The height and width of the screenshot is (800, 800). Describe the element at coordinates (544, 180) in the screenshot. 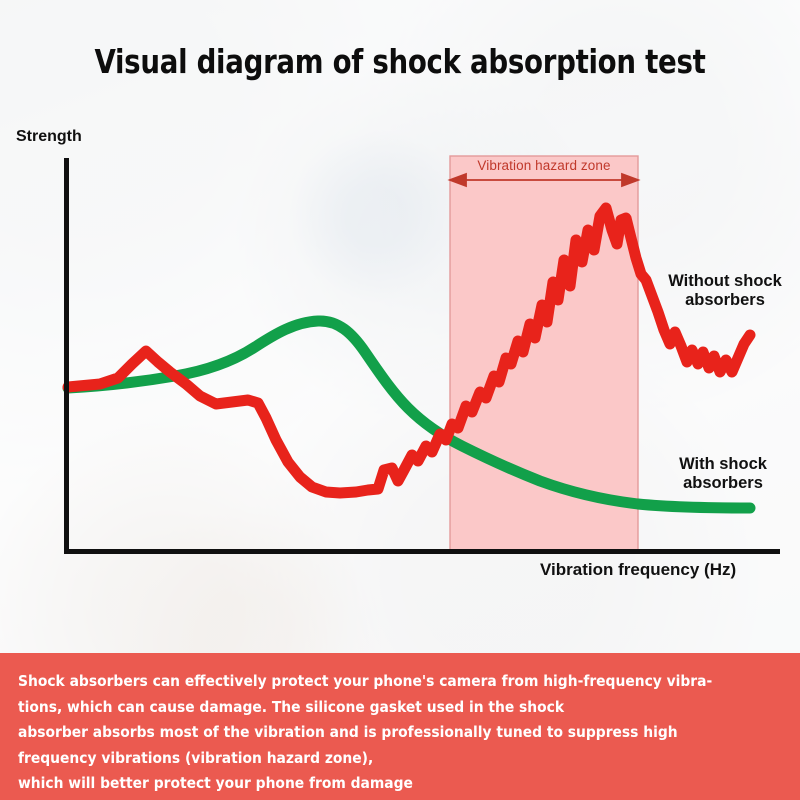

I see `hazard-zone-arrow` at that location.